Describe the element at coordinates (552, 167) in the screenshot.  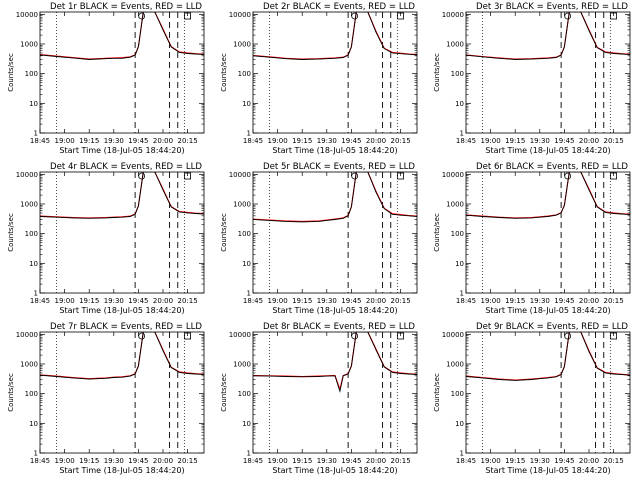
I see `panel-title: Det 6r BLACK = Events, RED = LLD` at that location.